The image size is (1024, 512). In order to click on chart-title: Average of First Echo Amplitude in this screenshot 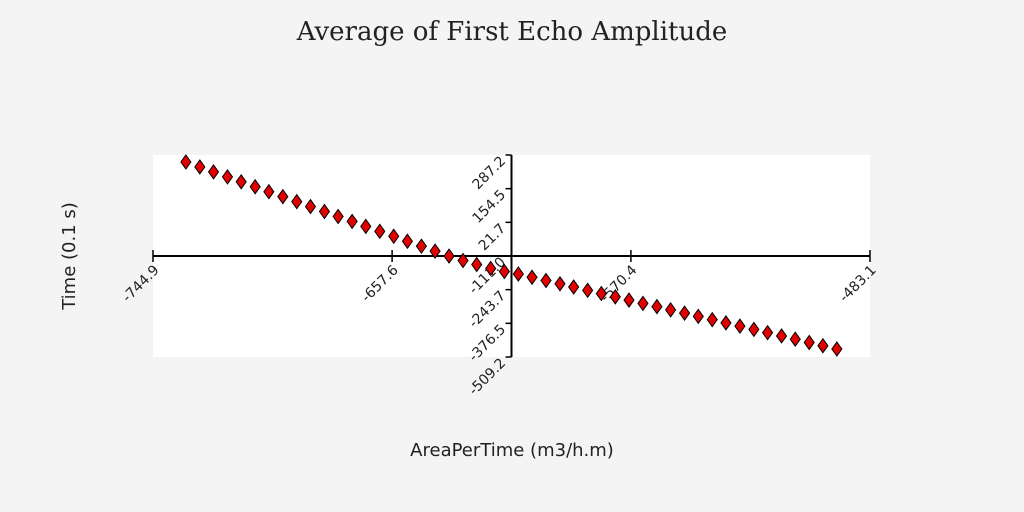, I will do `click(512, 32)`.